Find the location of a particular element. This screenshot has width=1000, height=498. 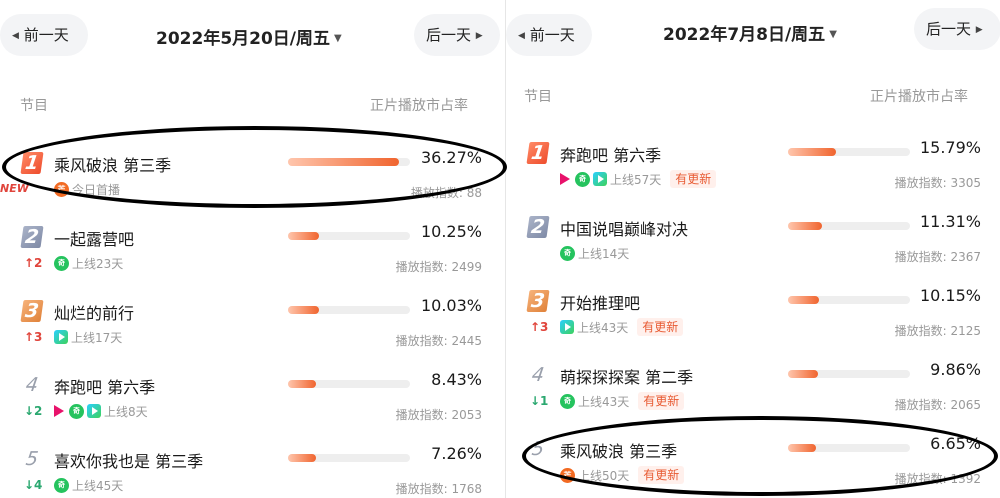

airing-info: 上线8天 is located at coordinates (126, 411).